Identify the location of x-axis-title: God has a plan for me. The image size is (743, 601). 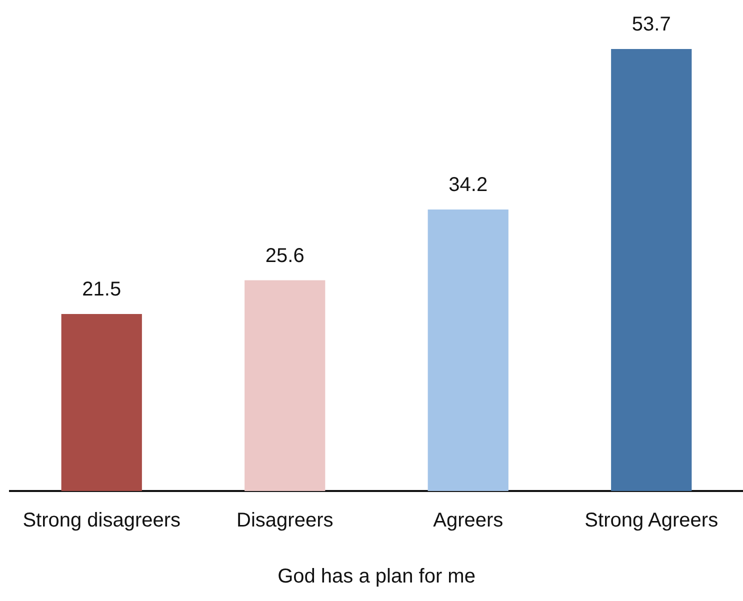
(377, 577).